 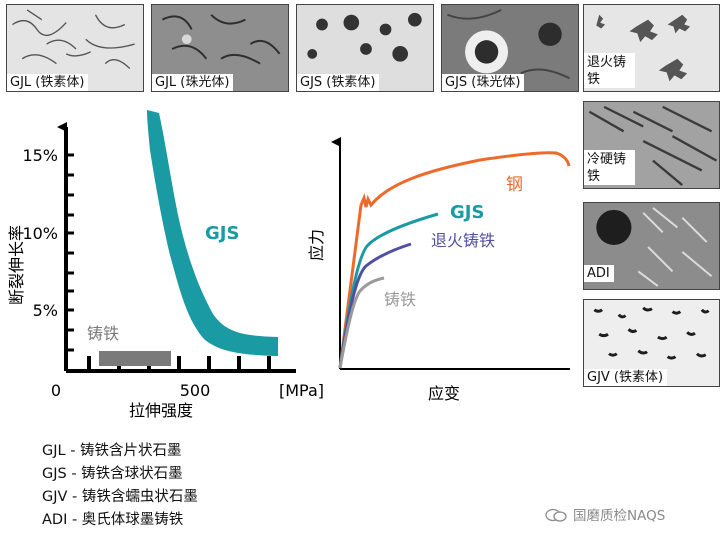 What do you see at coordinates (626, 377) in the screenshot?
I see `thumb-label: GJV (铁素体)` at bounding box center [626, 377].